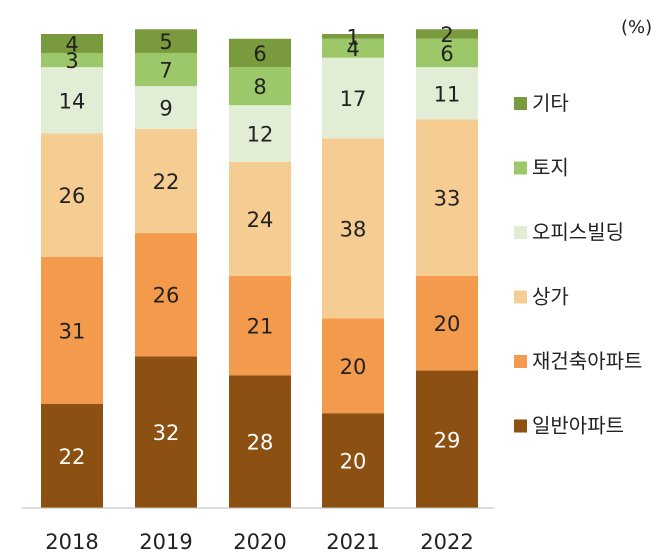  I want to click on data-label: 12, so click(260, 135).